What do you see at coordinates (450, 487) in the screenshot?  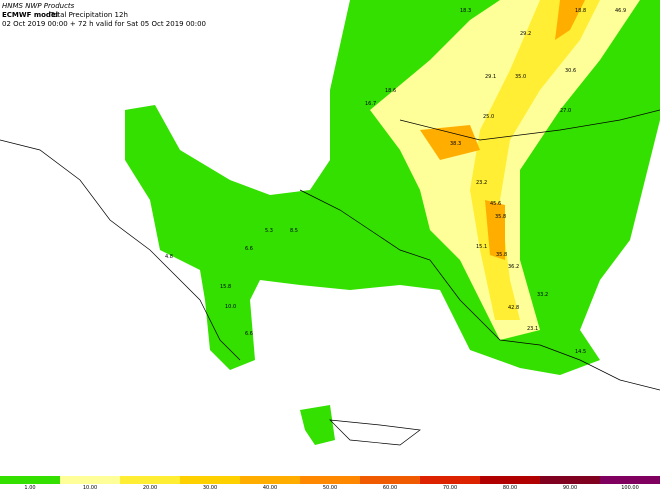 I see `colorbar-label: 70.00` at bounding box center [450, 487].